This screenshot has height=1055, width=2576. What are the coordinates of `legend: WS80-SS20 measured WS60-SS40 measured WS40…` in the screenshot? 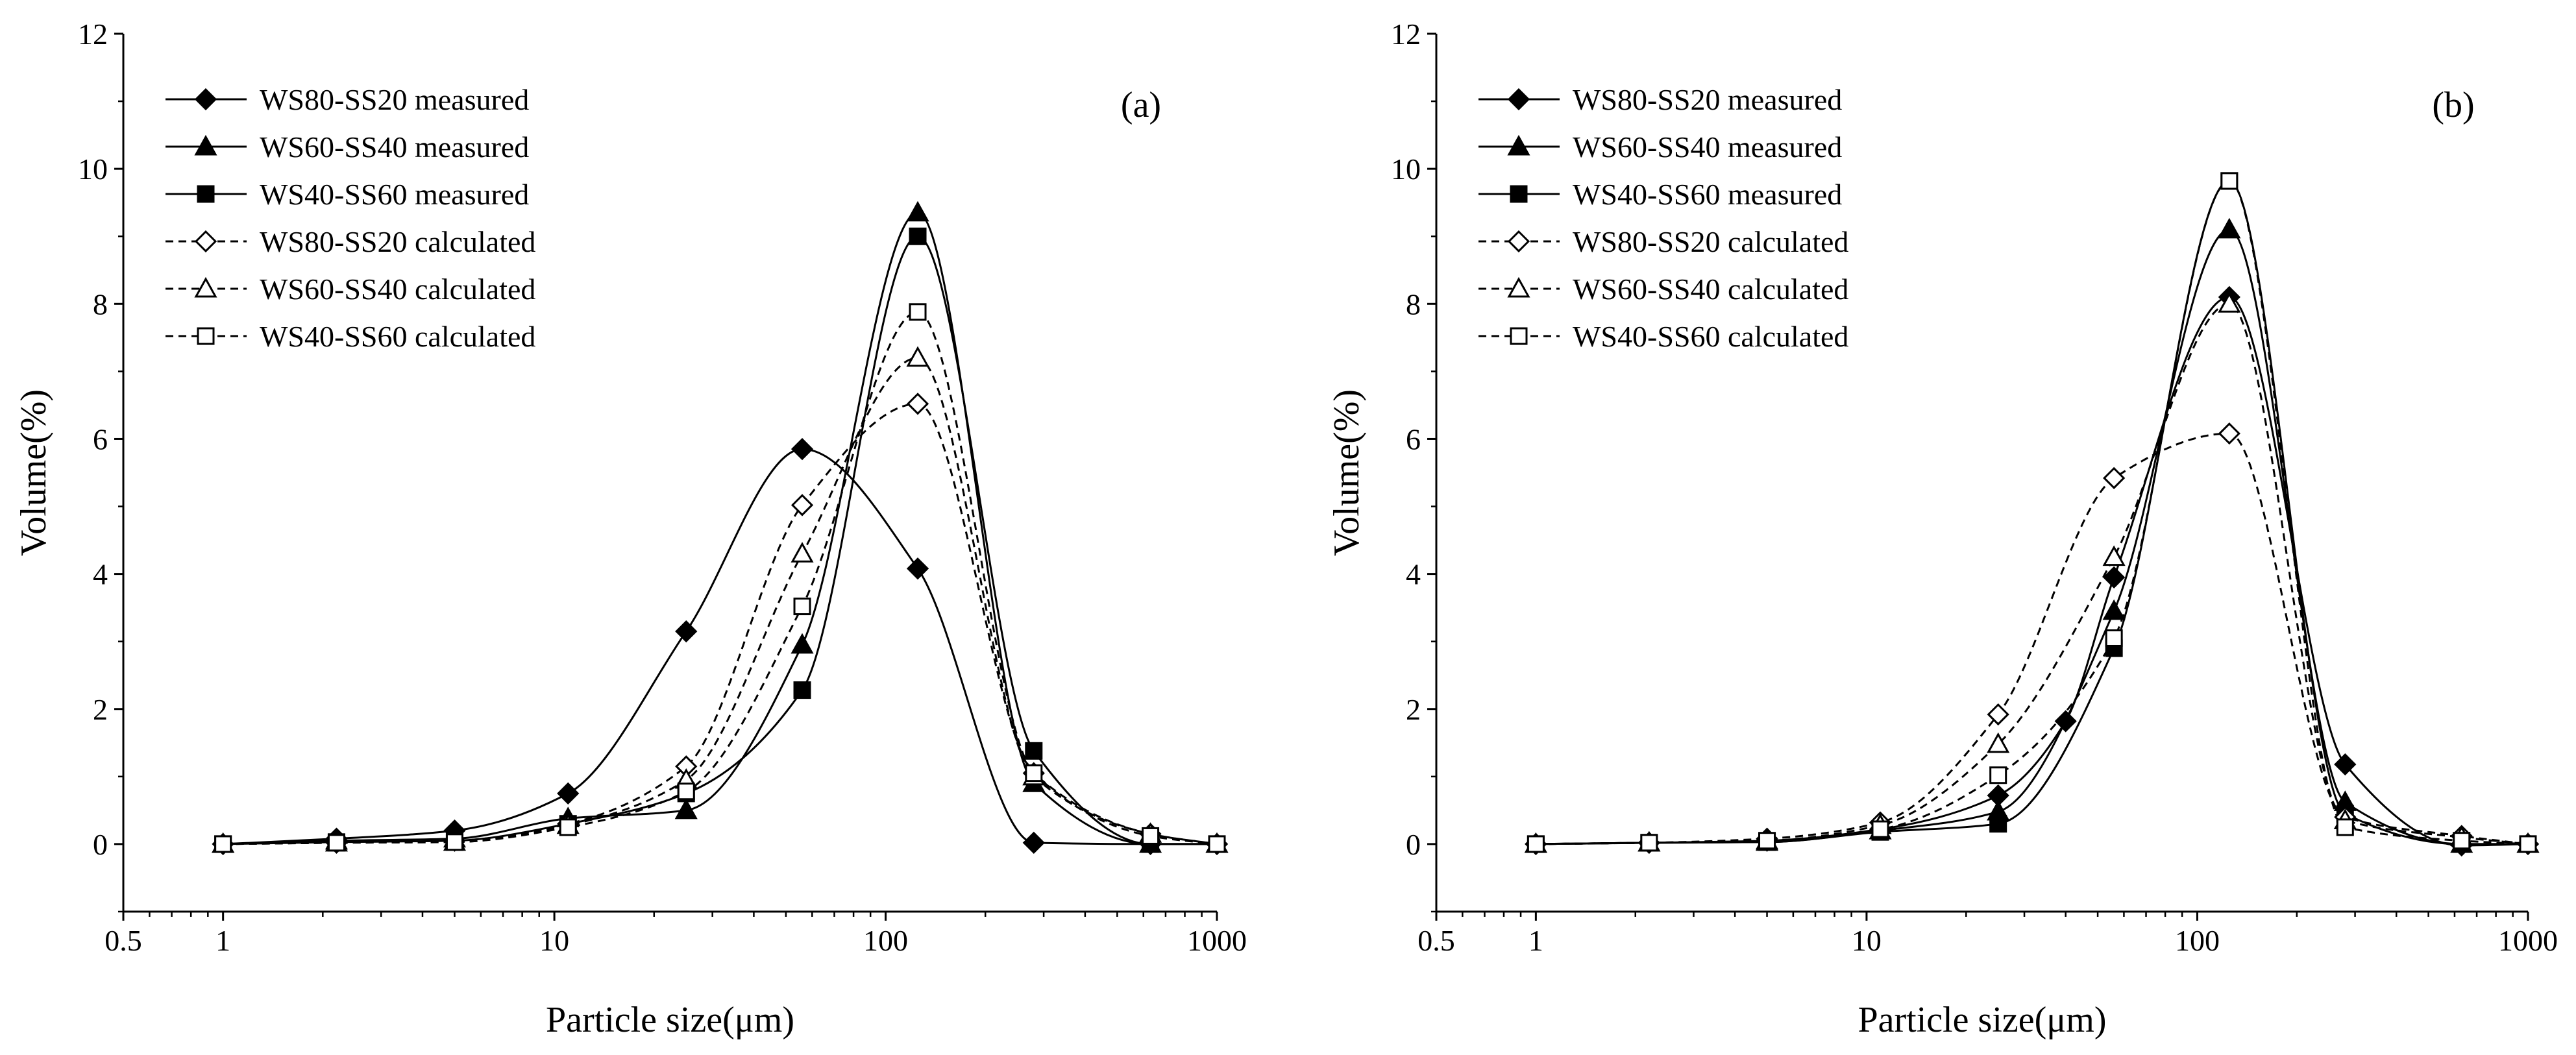 It's located at (1663, 218).